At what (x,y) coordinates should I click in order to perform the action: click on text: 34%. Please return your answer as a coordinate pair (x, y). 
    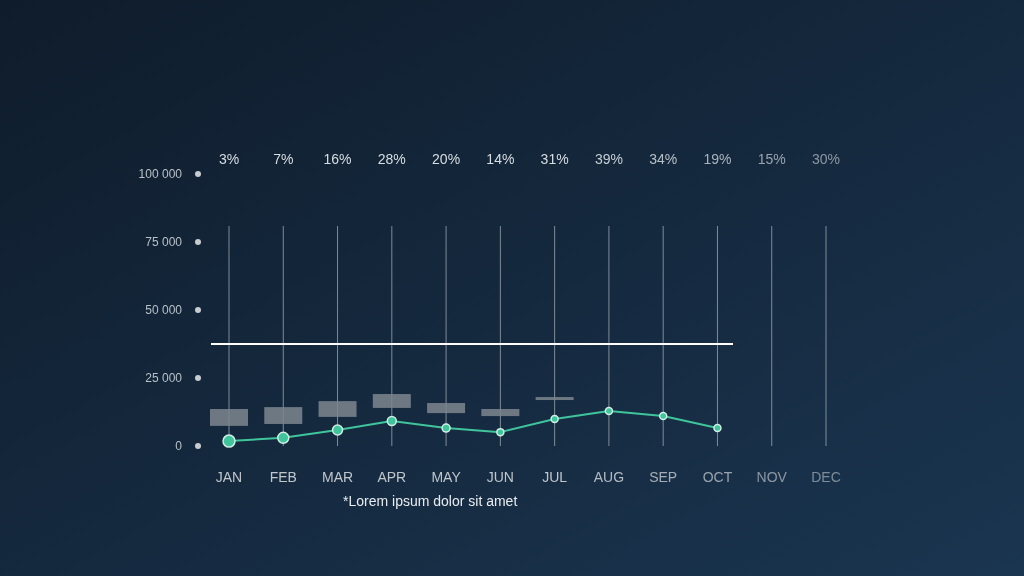
    Looking at the image, I should click on (663, 159).